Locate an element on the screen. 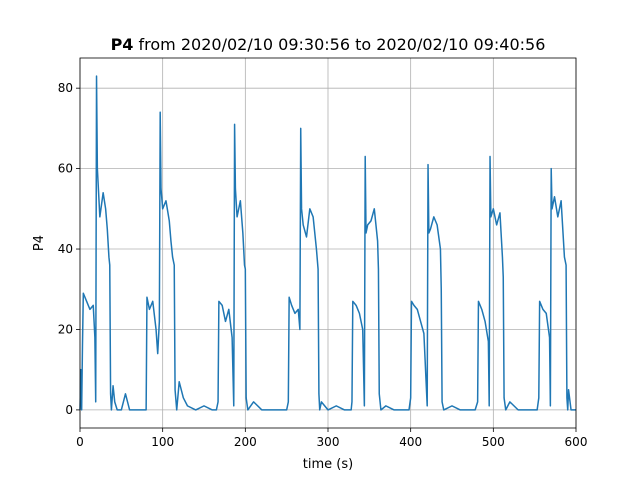 This screenshot has width=640, height=484. x-tick-label: 400 is located at coordinates (410, 442).